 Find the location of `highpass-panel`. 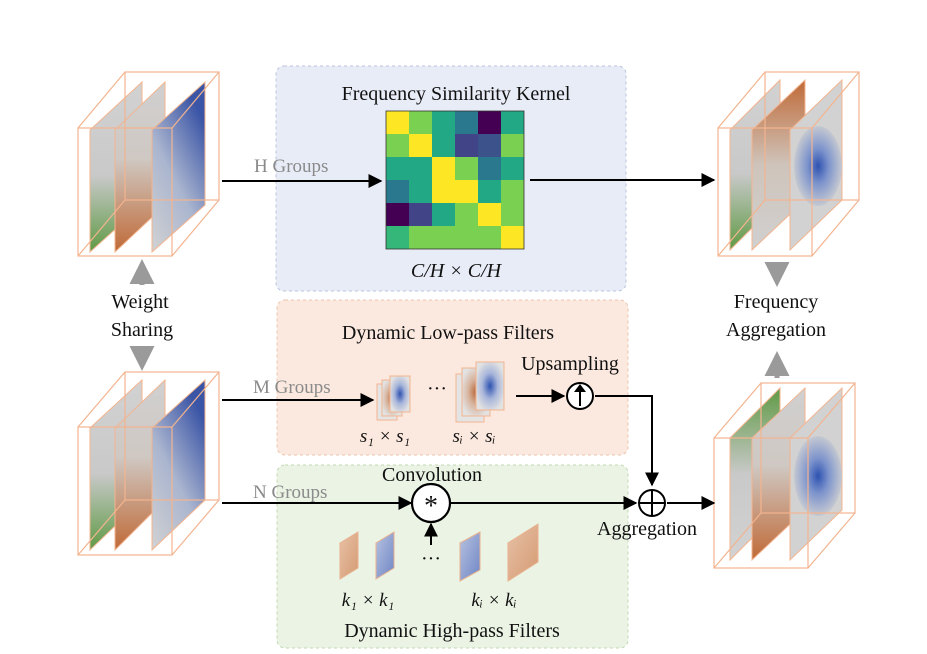

highpass-panel is located at coordinates (452, 556).